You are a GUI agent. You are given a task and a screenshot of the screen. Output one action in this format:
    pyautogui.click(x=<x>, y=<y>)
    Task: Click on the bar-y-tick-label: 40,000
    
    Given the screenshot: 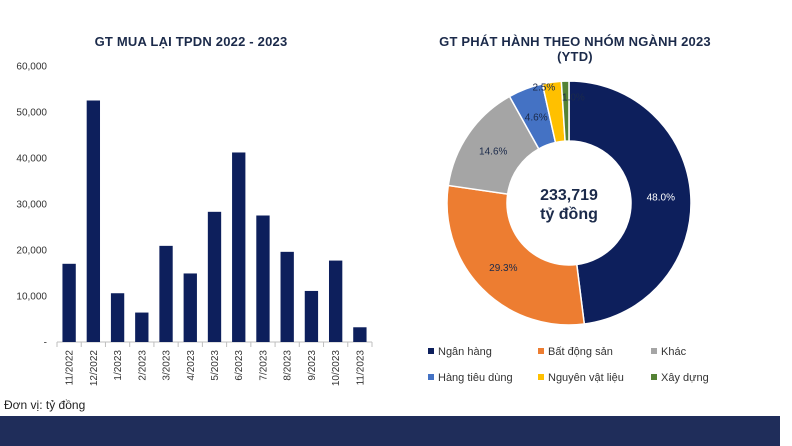 What is the action you would take?
    pyautogui.click(x=31, y=159)
    